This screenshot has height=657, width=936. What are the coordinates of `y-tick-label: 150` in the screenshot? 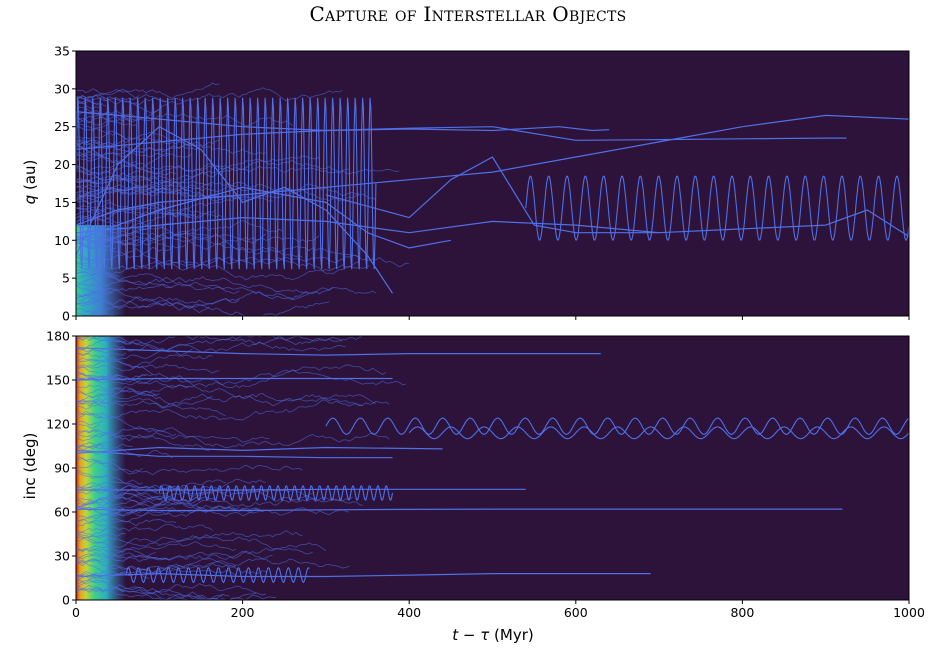 It's located at (58, 380).